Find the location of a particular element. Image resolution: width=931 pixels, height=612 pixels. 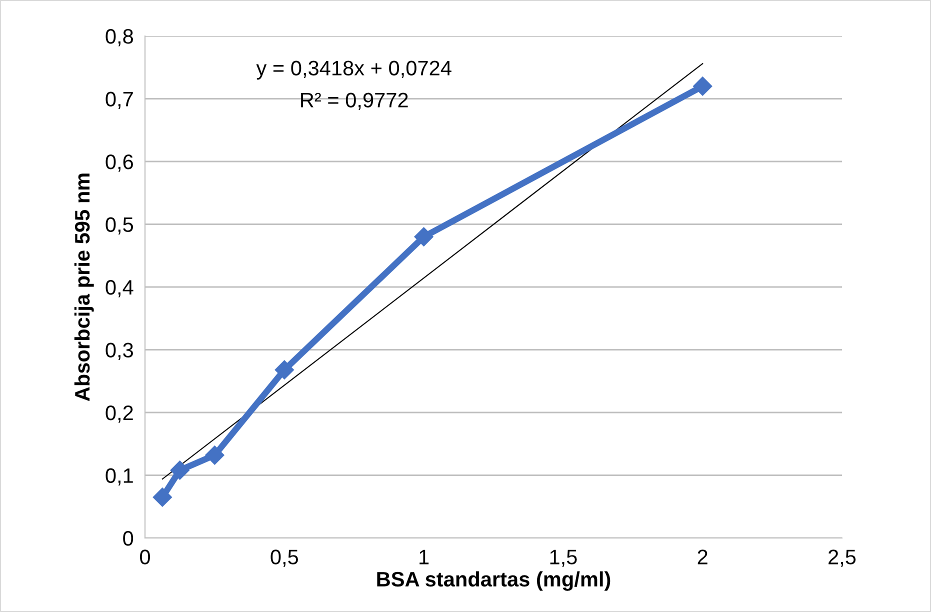

y-tick-label: 0,2 is located at coordinates (119, 414).